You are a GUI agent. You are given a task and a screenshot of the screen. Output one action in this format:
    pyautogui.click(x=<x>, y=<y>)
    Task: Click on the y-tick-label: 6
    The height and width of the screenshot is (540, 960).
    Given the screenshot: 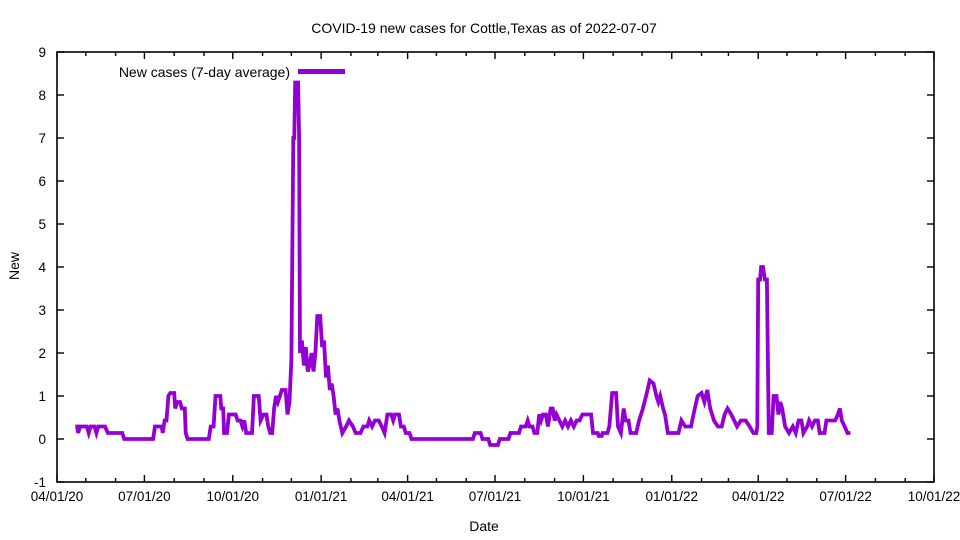 What is the action you would take?
    pyautogui.click(x=42, y=181)
    